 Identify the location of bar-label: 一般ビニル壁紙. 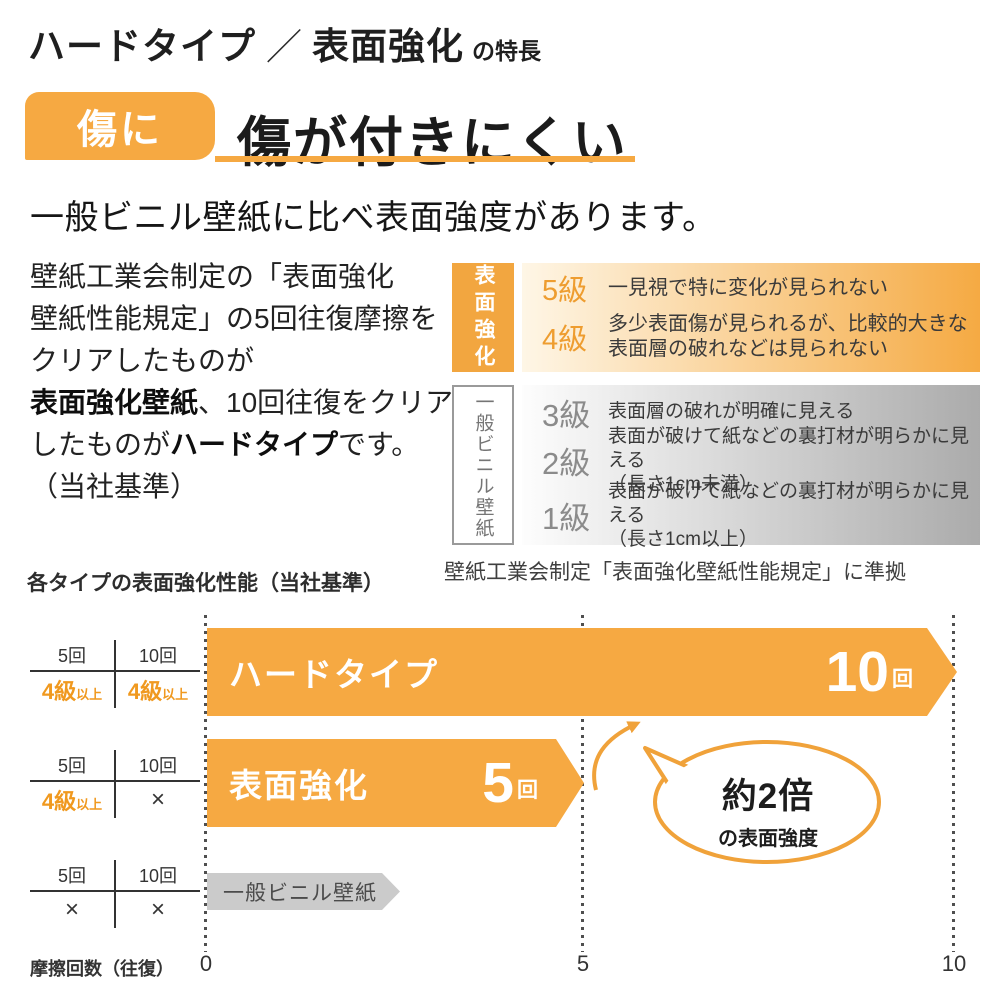
(300, 893).